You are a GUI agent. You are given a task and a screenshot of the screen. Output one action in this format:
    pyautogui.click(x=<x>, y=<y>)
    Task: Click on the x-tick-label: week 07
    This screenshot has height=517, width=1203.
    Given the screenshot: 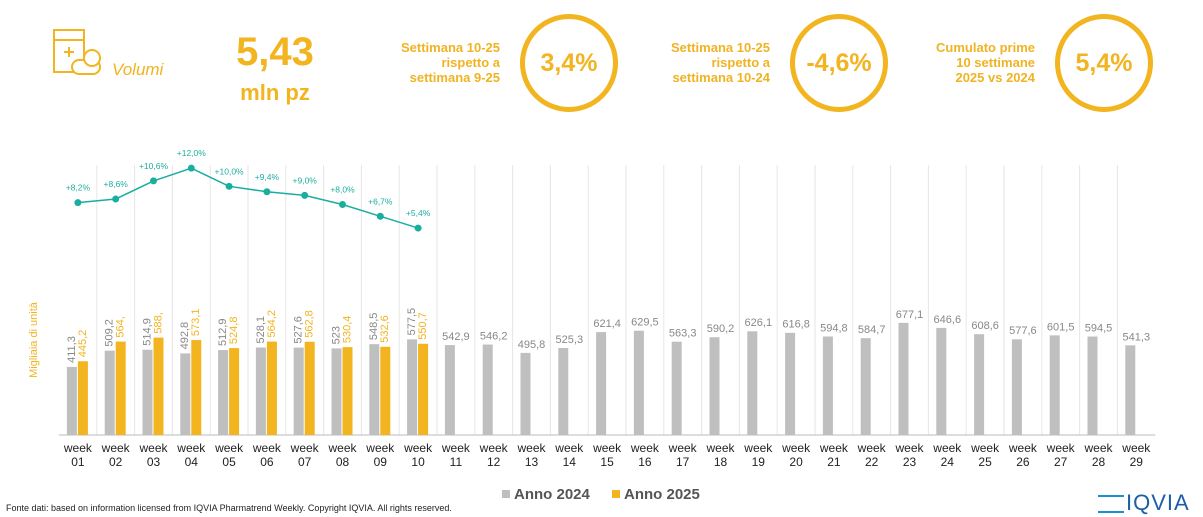 What is the action you would take?
    pyautogui.click(x=304, y=455)
    